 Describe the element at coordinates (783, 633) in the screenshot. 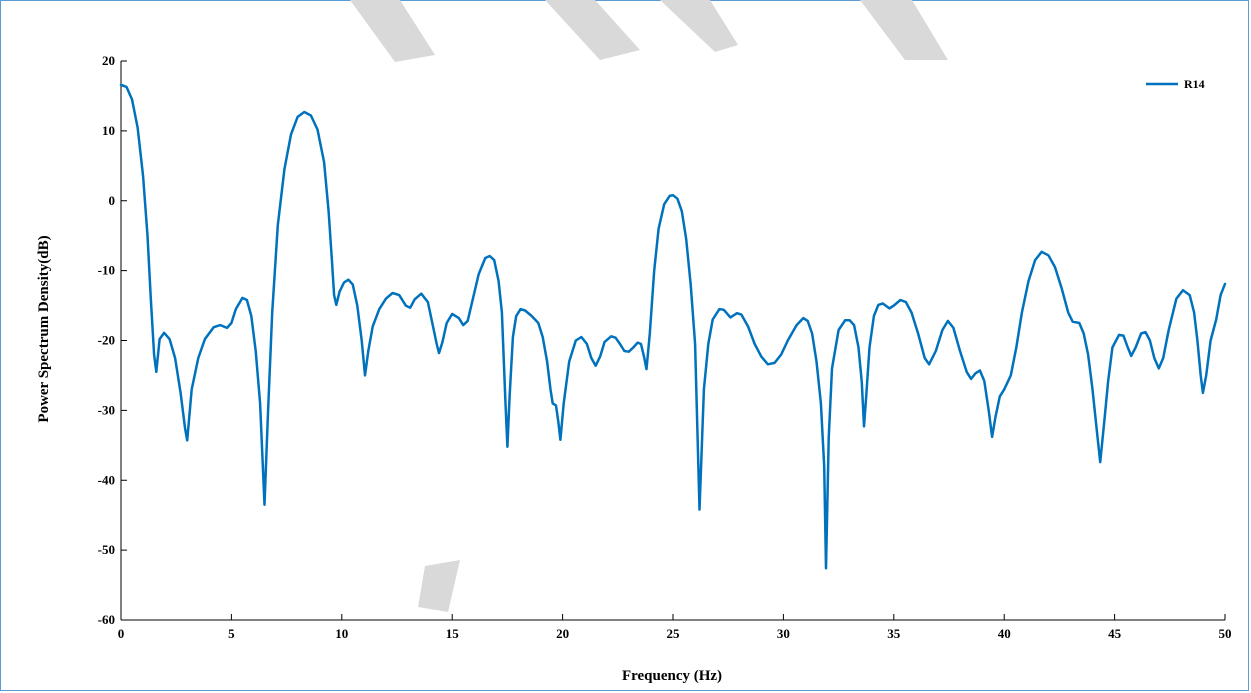

I see `x-tick-label: 30` at that location.